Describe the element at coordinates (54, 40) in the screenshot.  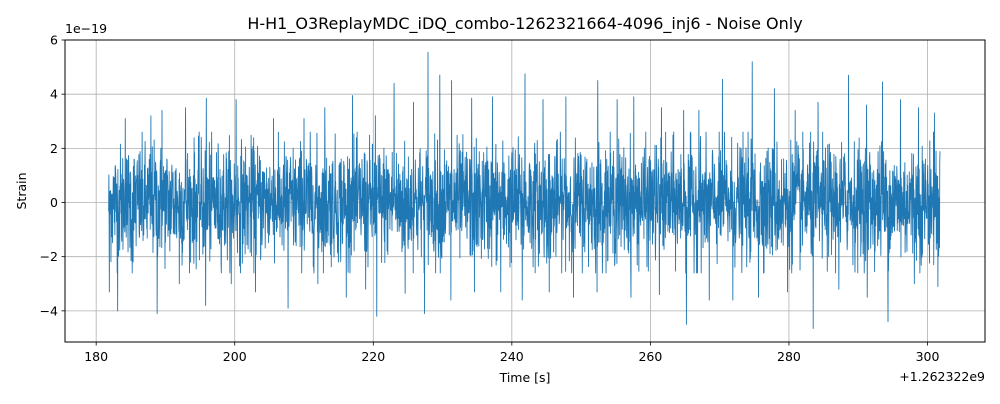
I see `y-tick-label: 6` at that location.